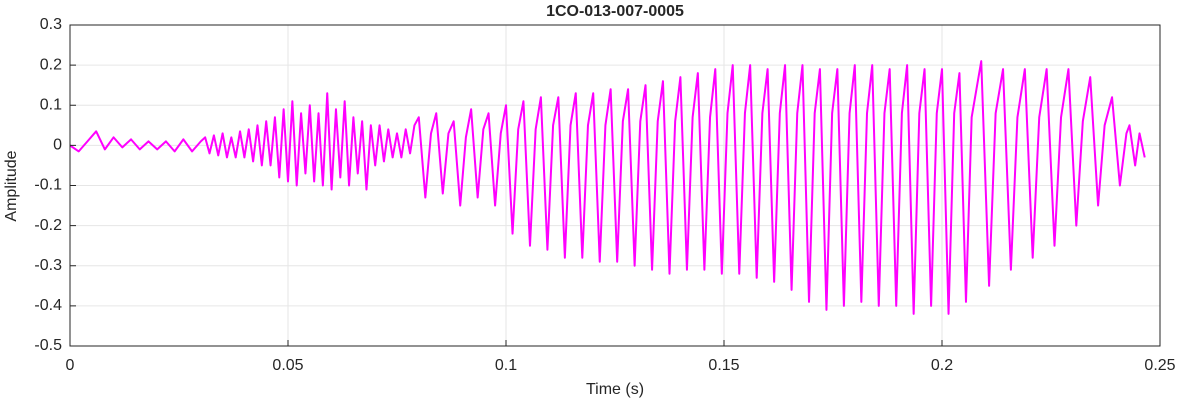  What do you see at coordinates (287, 365) in the screenshot?
I see `x-tick-label: 0.05` at bounding box center [287, 365].